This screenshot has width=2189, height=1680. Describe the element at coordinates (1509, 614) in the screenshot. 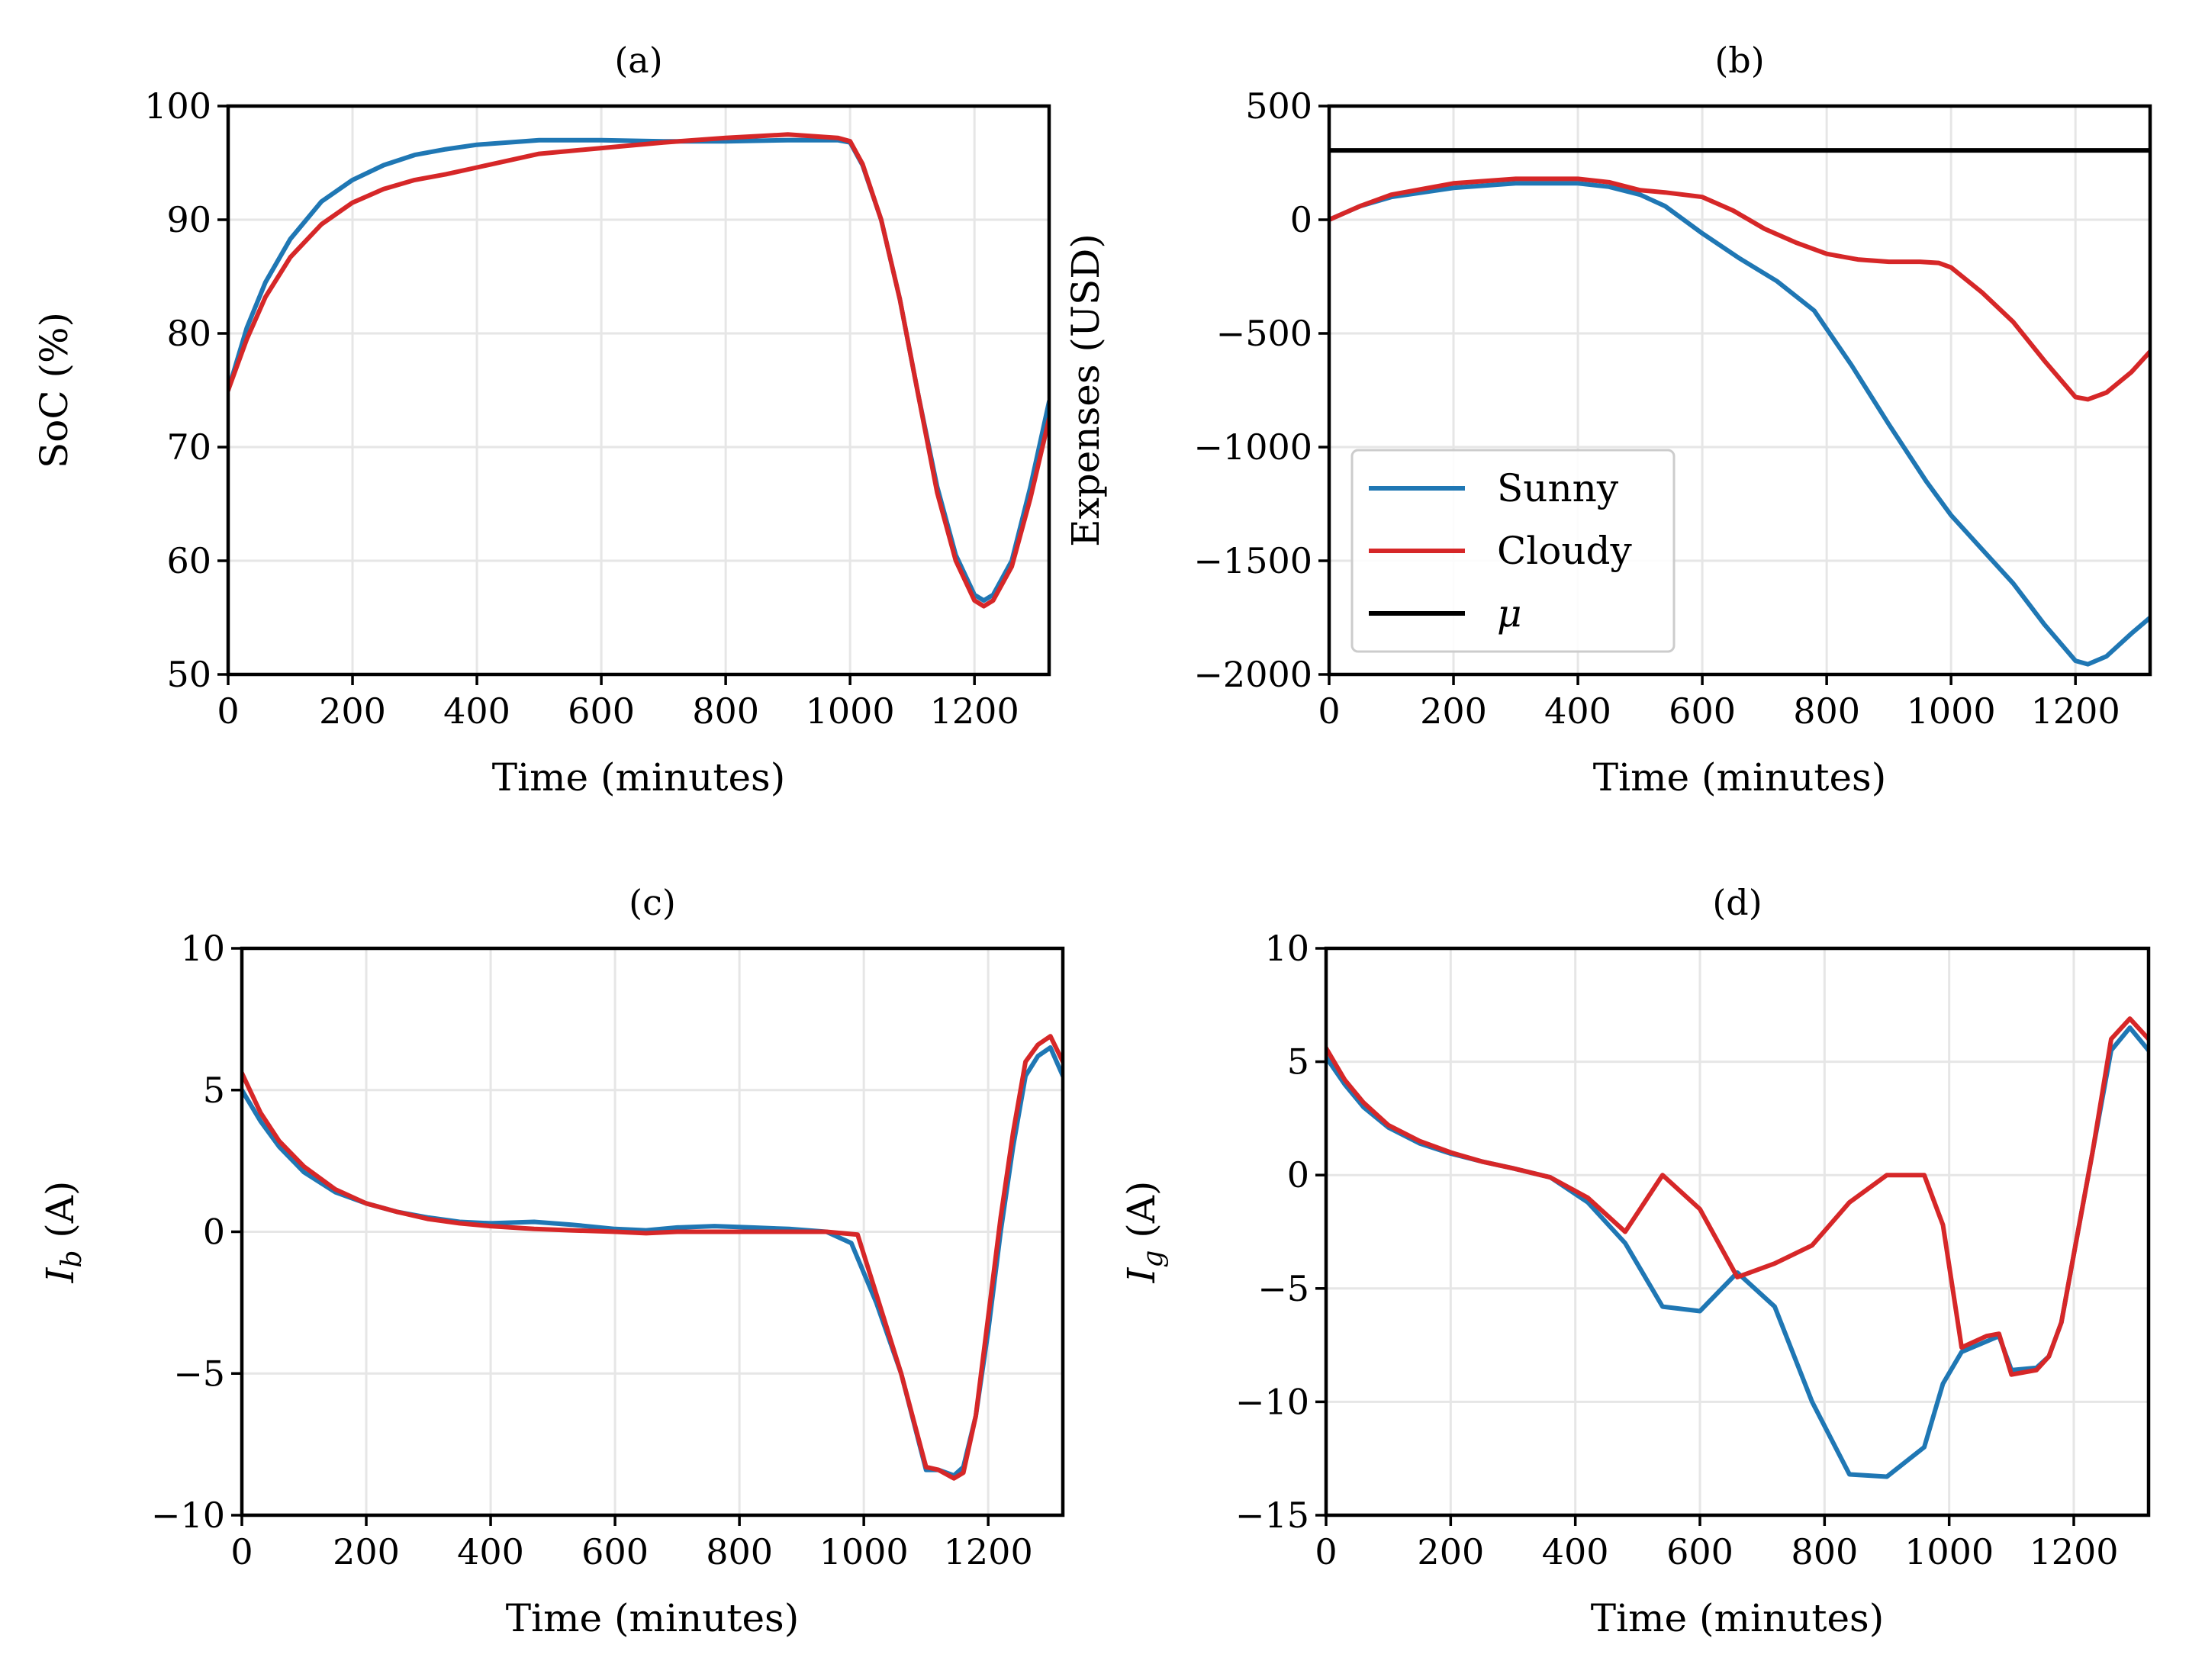

I see `legend-label: μ` at that location.